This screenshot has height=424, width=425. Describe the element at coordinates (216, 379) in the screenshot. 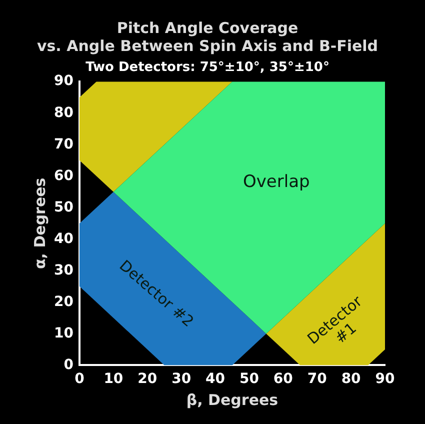

I see `x-tick-label: 40` at that location.